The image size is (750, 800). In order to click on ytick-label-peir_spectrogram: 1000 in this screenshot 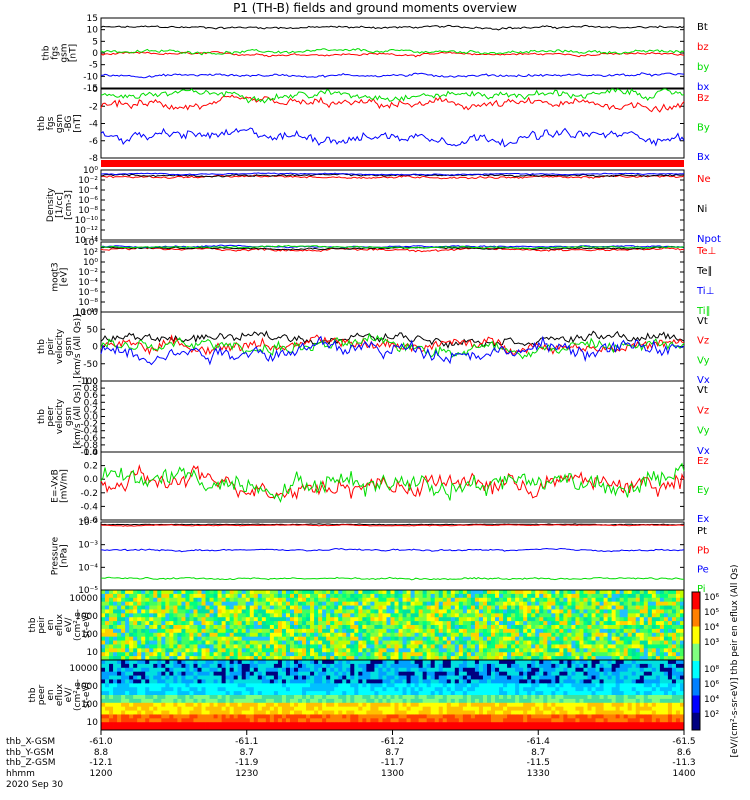, I will do `click(86, 617)`.